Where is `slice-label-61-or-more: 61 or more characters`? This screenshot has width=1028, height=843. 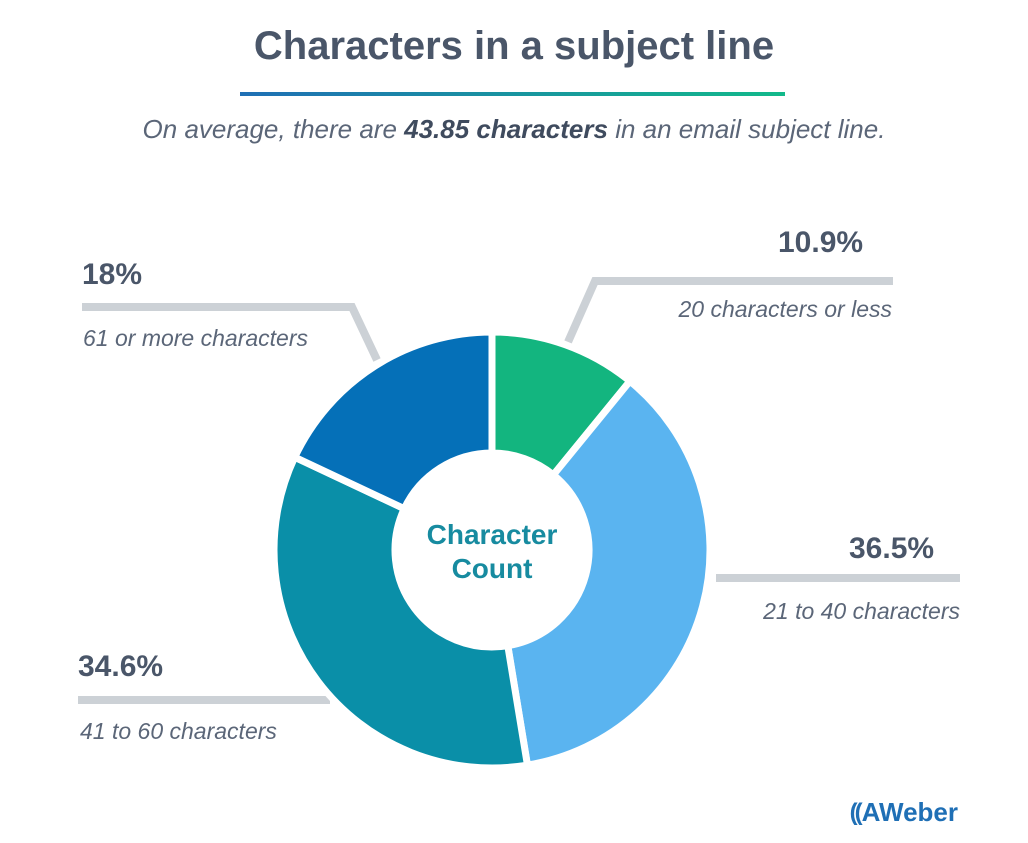
slice-label-61-or-more: 61 or more characters is located at coordinates (195, 338).